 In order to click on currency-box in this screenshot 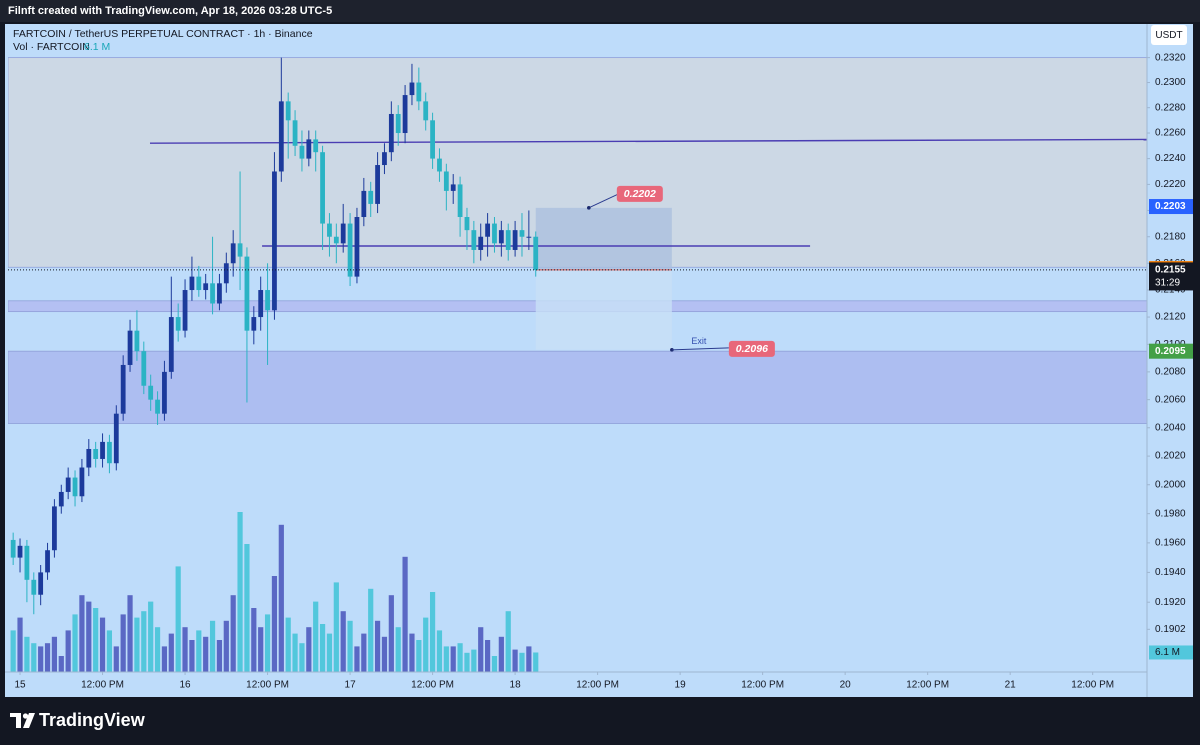, I will do `click(1169, 35)`.